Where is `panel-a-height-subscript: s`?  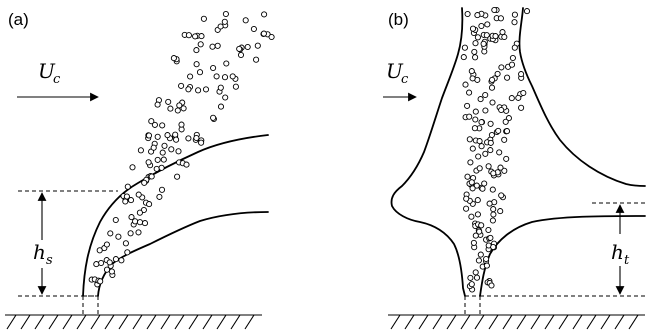 panel-a-height-subscript: s is located at coordinates (49, 260).